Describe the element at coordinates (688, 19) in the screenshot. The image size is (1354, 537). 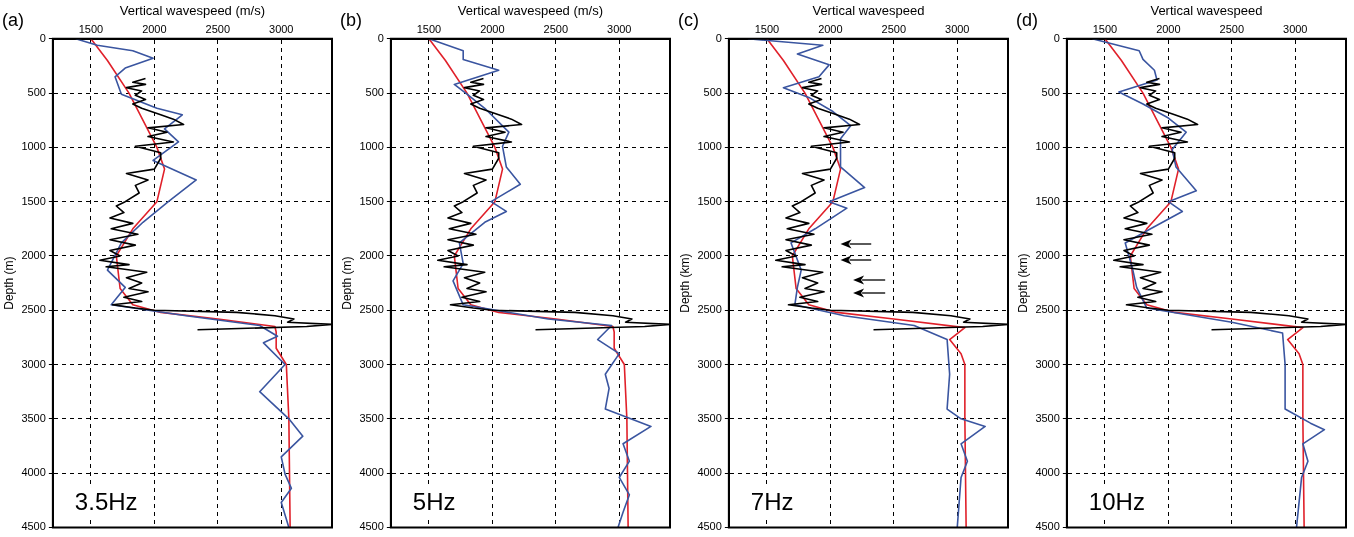
I see `text: (c)` at that location.